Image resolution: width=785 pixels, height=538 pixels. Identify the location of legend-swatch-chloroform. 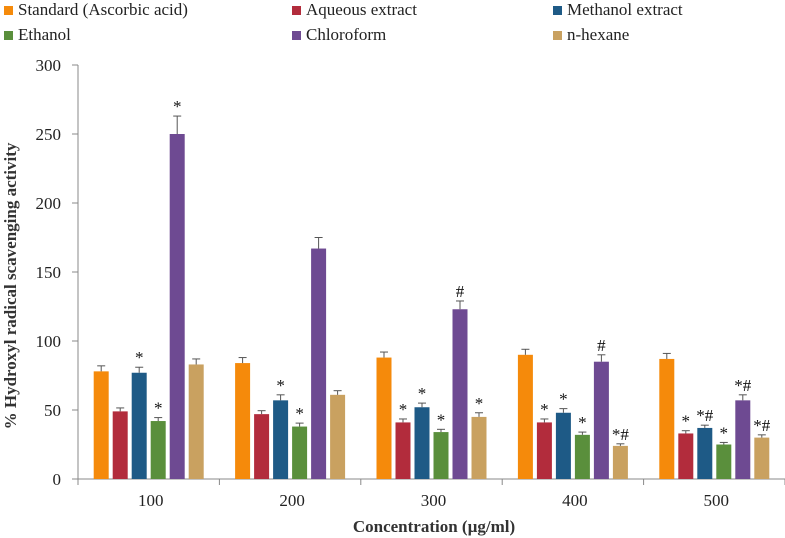
(296, 35).